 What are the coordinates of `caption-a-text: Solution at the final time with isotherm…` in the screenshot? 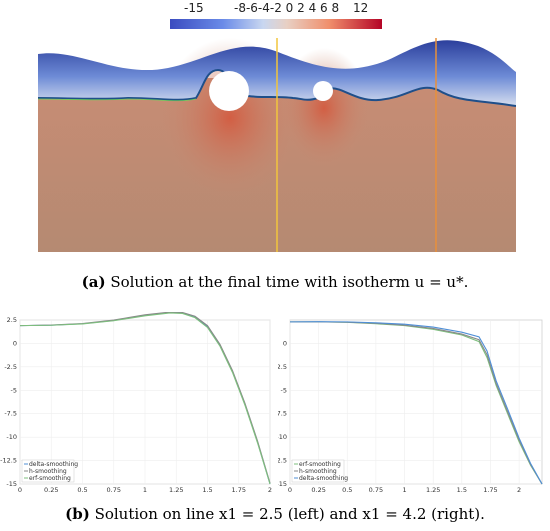 It's located at (289, 282).